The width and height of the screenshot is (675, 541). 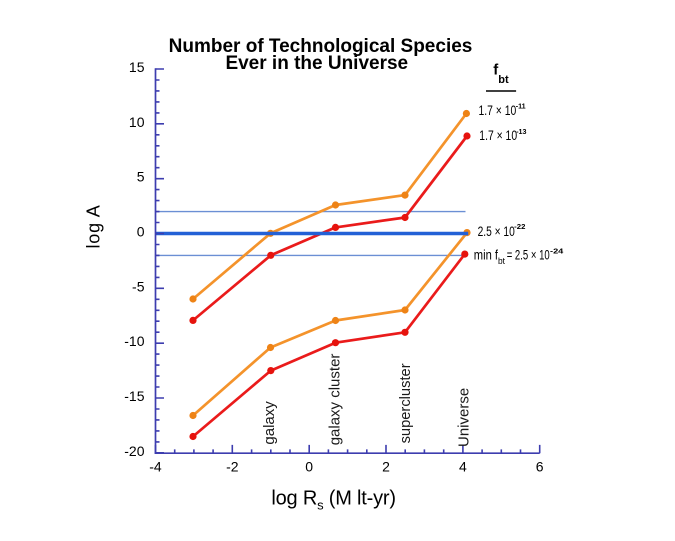 I want to click on svg-text: 2.5 × 10, so click(x=496, y=231).